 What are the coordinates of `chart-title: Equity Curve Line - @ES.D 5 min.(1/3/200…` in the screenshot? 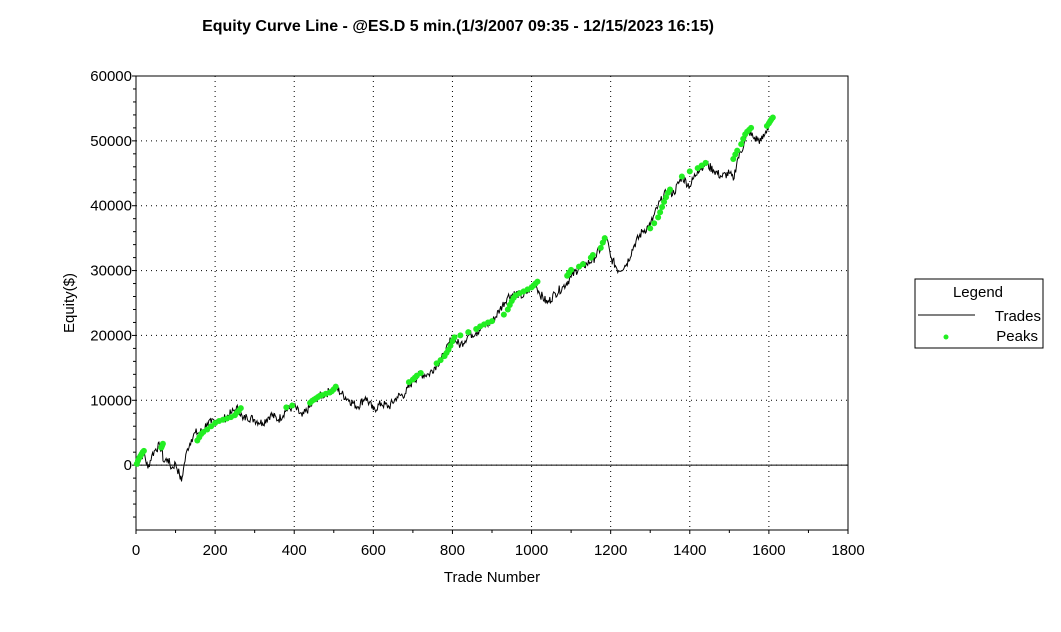 It's located at (458, 26).